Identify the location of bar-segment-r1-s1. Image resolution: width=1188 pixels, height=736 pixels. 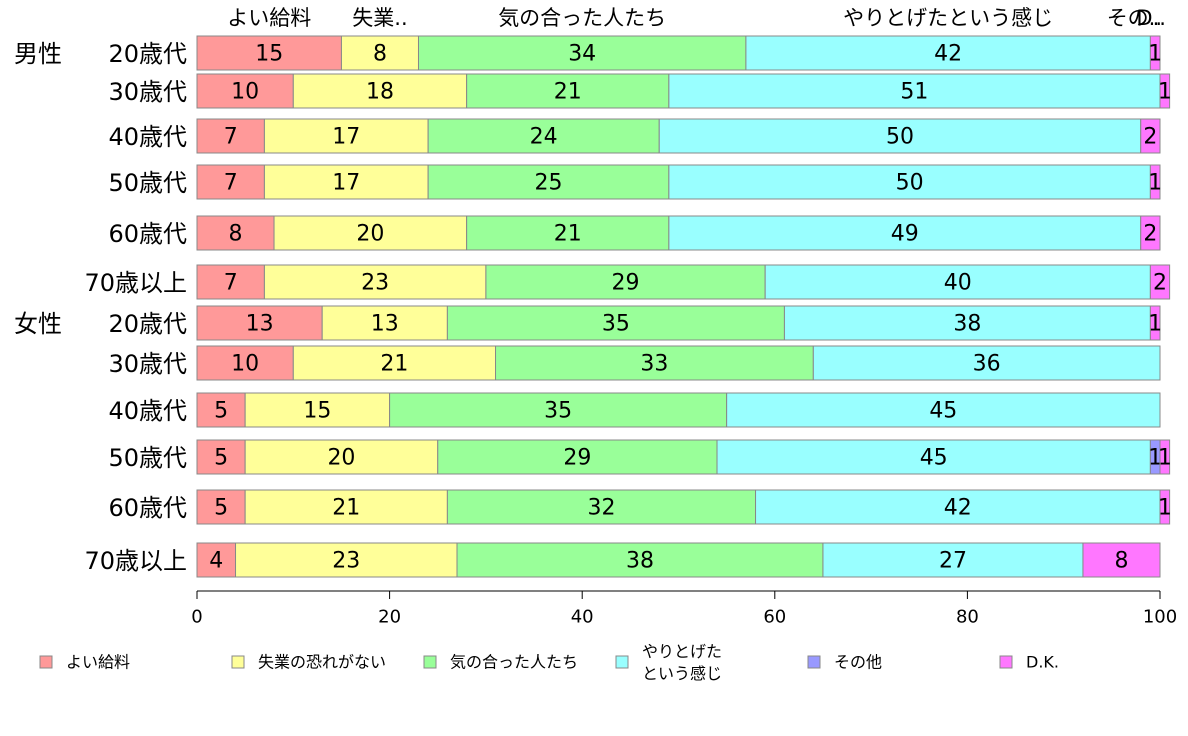
(269, 53).